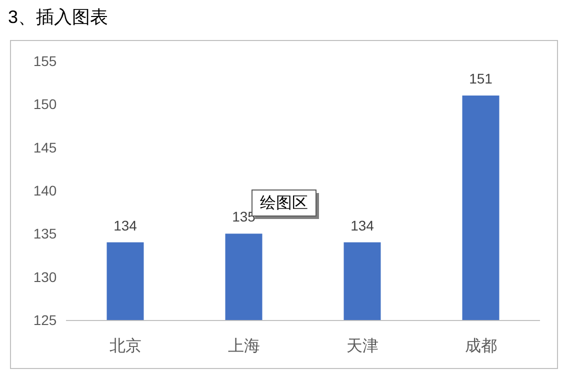  I want to click on y-tick-label: 150, so click(45, 104).